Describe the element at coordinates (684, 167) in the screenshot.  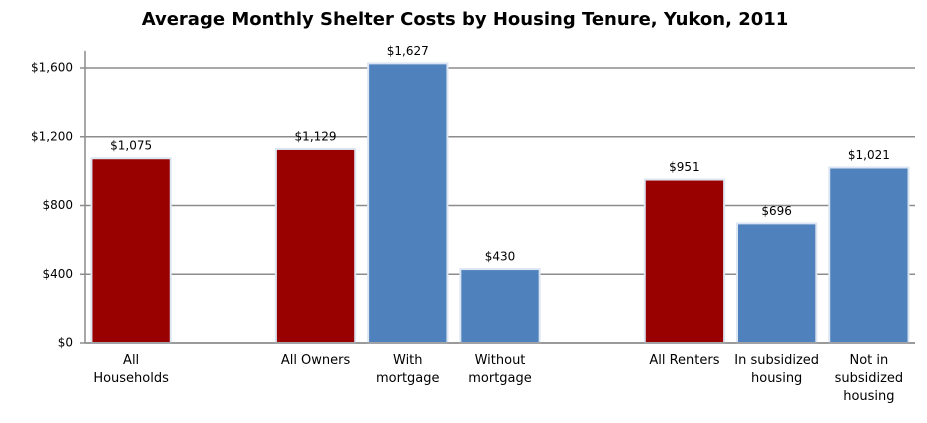
I see `value-label: $951` at that location.